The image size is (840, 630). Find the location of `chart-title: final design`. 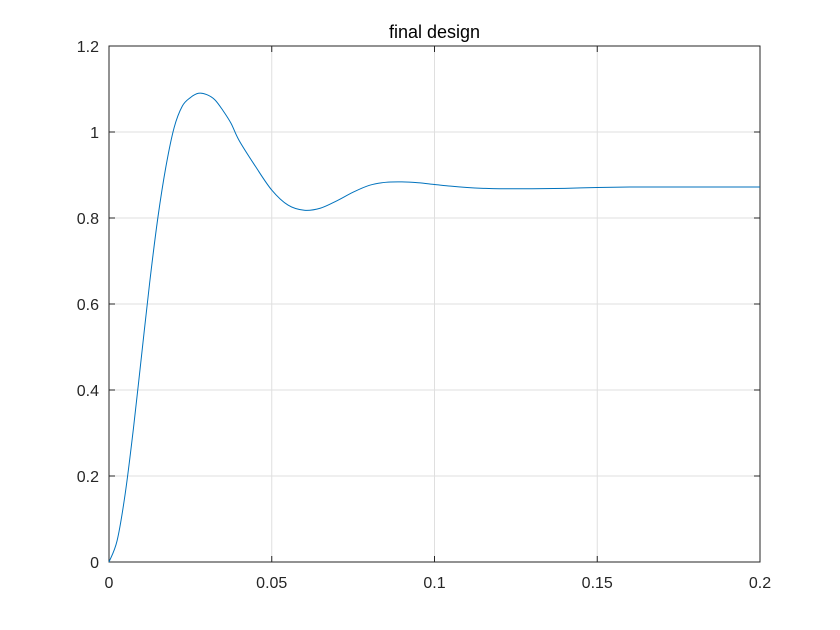

chart-title: final design is located at coordinates (434, 32).